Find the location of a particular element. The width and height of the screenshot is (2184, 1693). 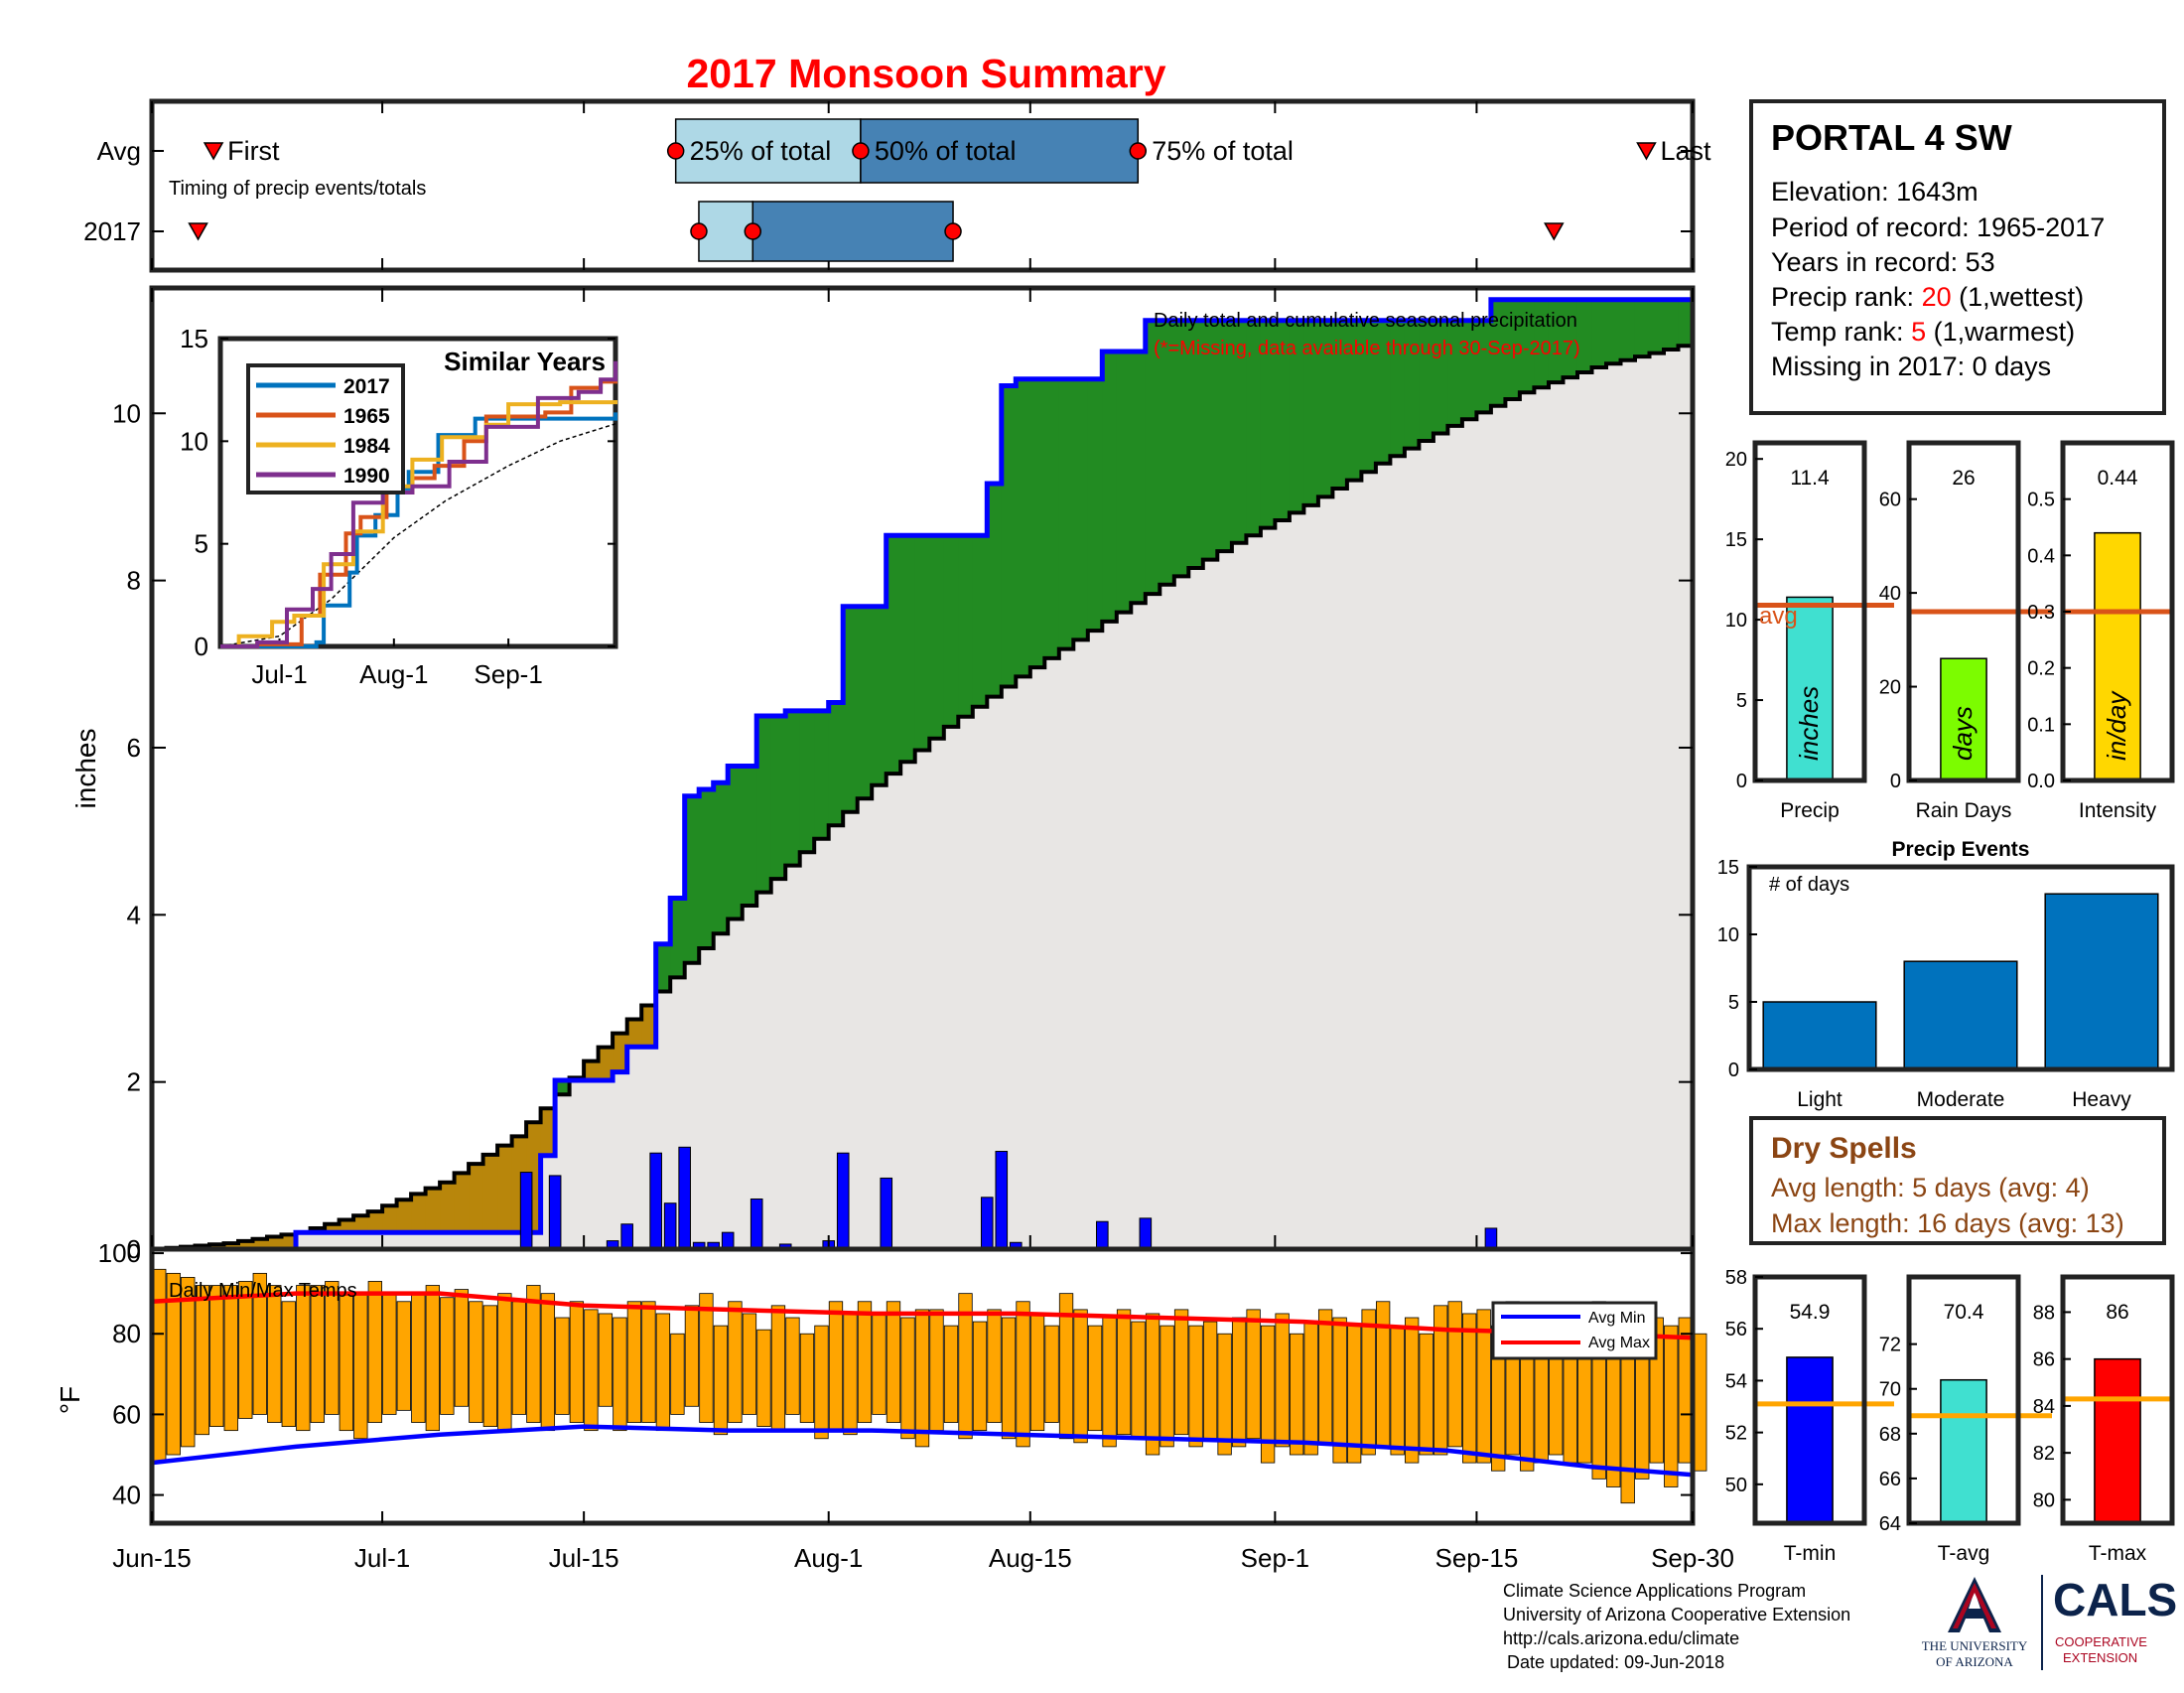

inset-legend-label: 1990 is located at coordinates (366, 476).